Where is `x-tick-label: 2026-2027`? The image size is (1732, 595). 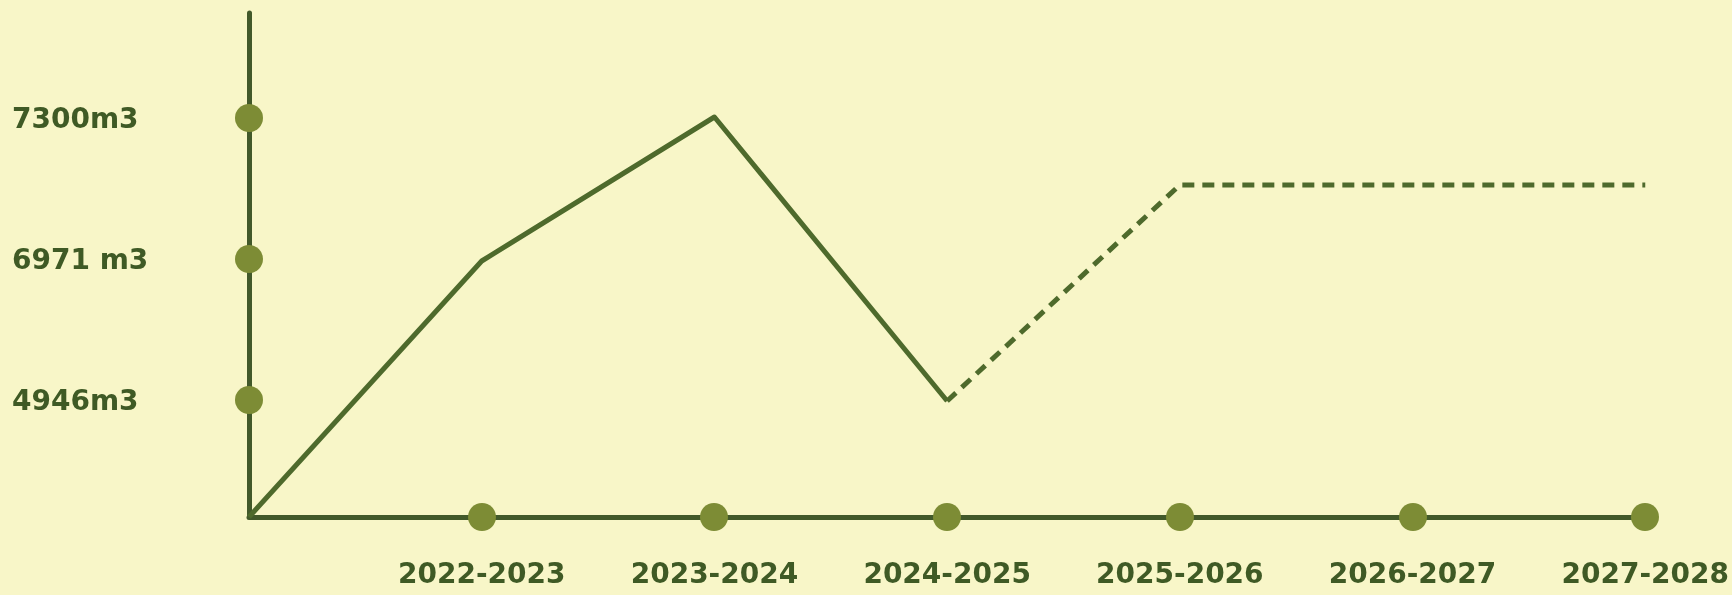 x-tick-label: 2026-2027 is located at coordinates (1412, 573).